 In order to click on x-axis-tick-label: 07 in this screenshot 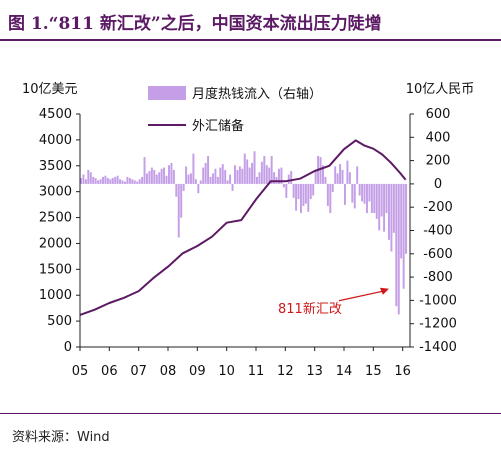, I will do `click(138, 371)`.